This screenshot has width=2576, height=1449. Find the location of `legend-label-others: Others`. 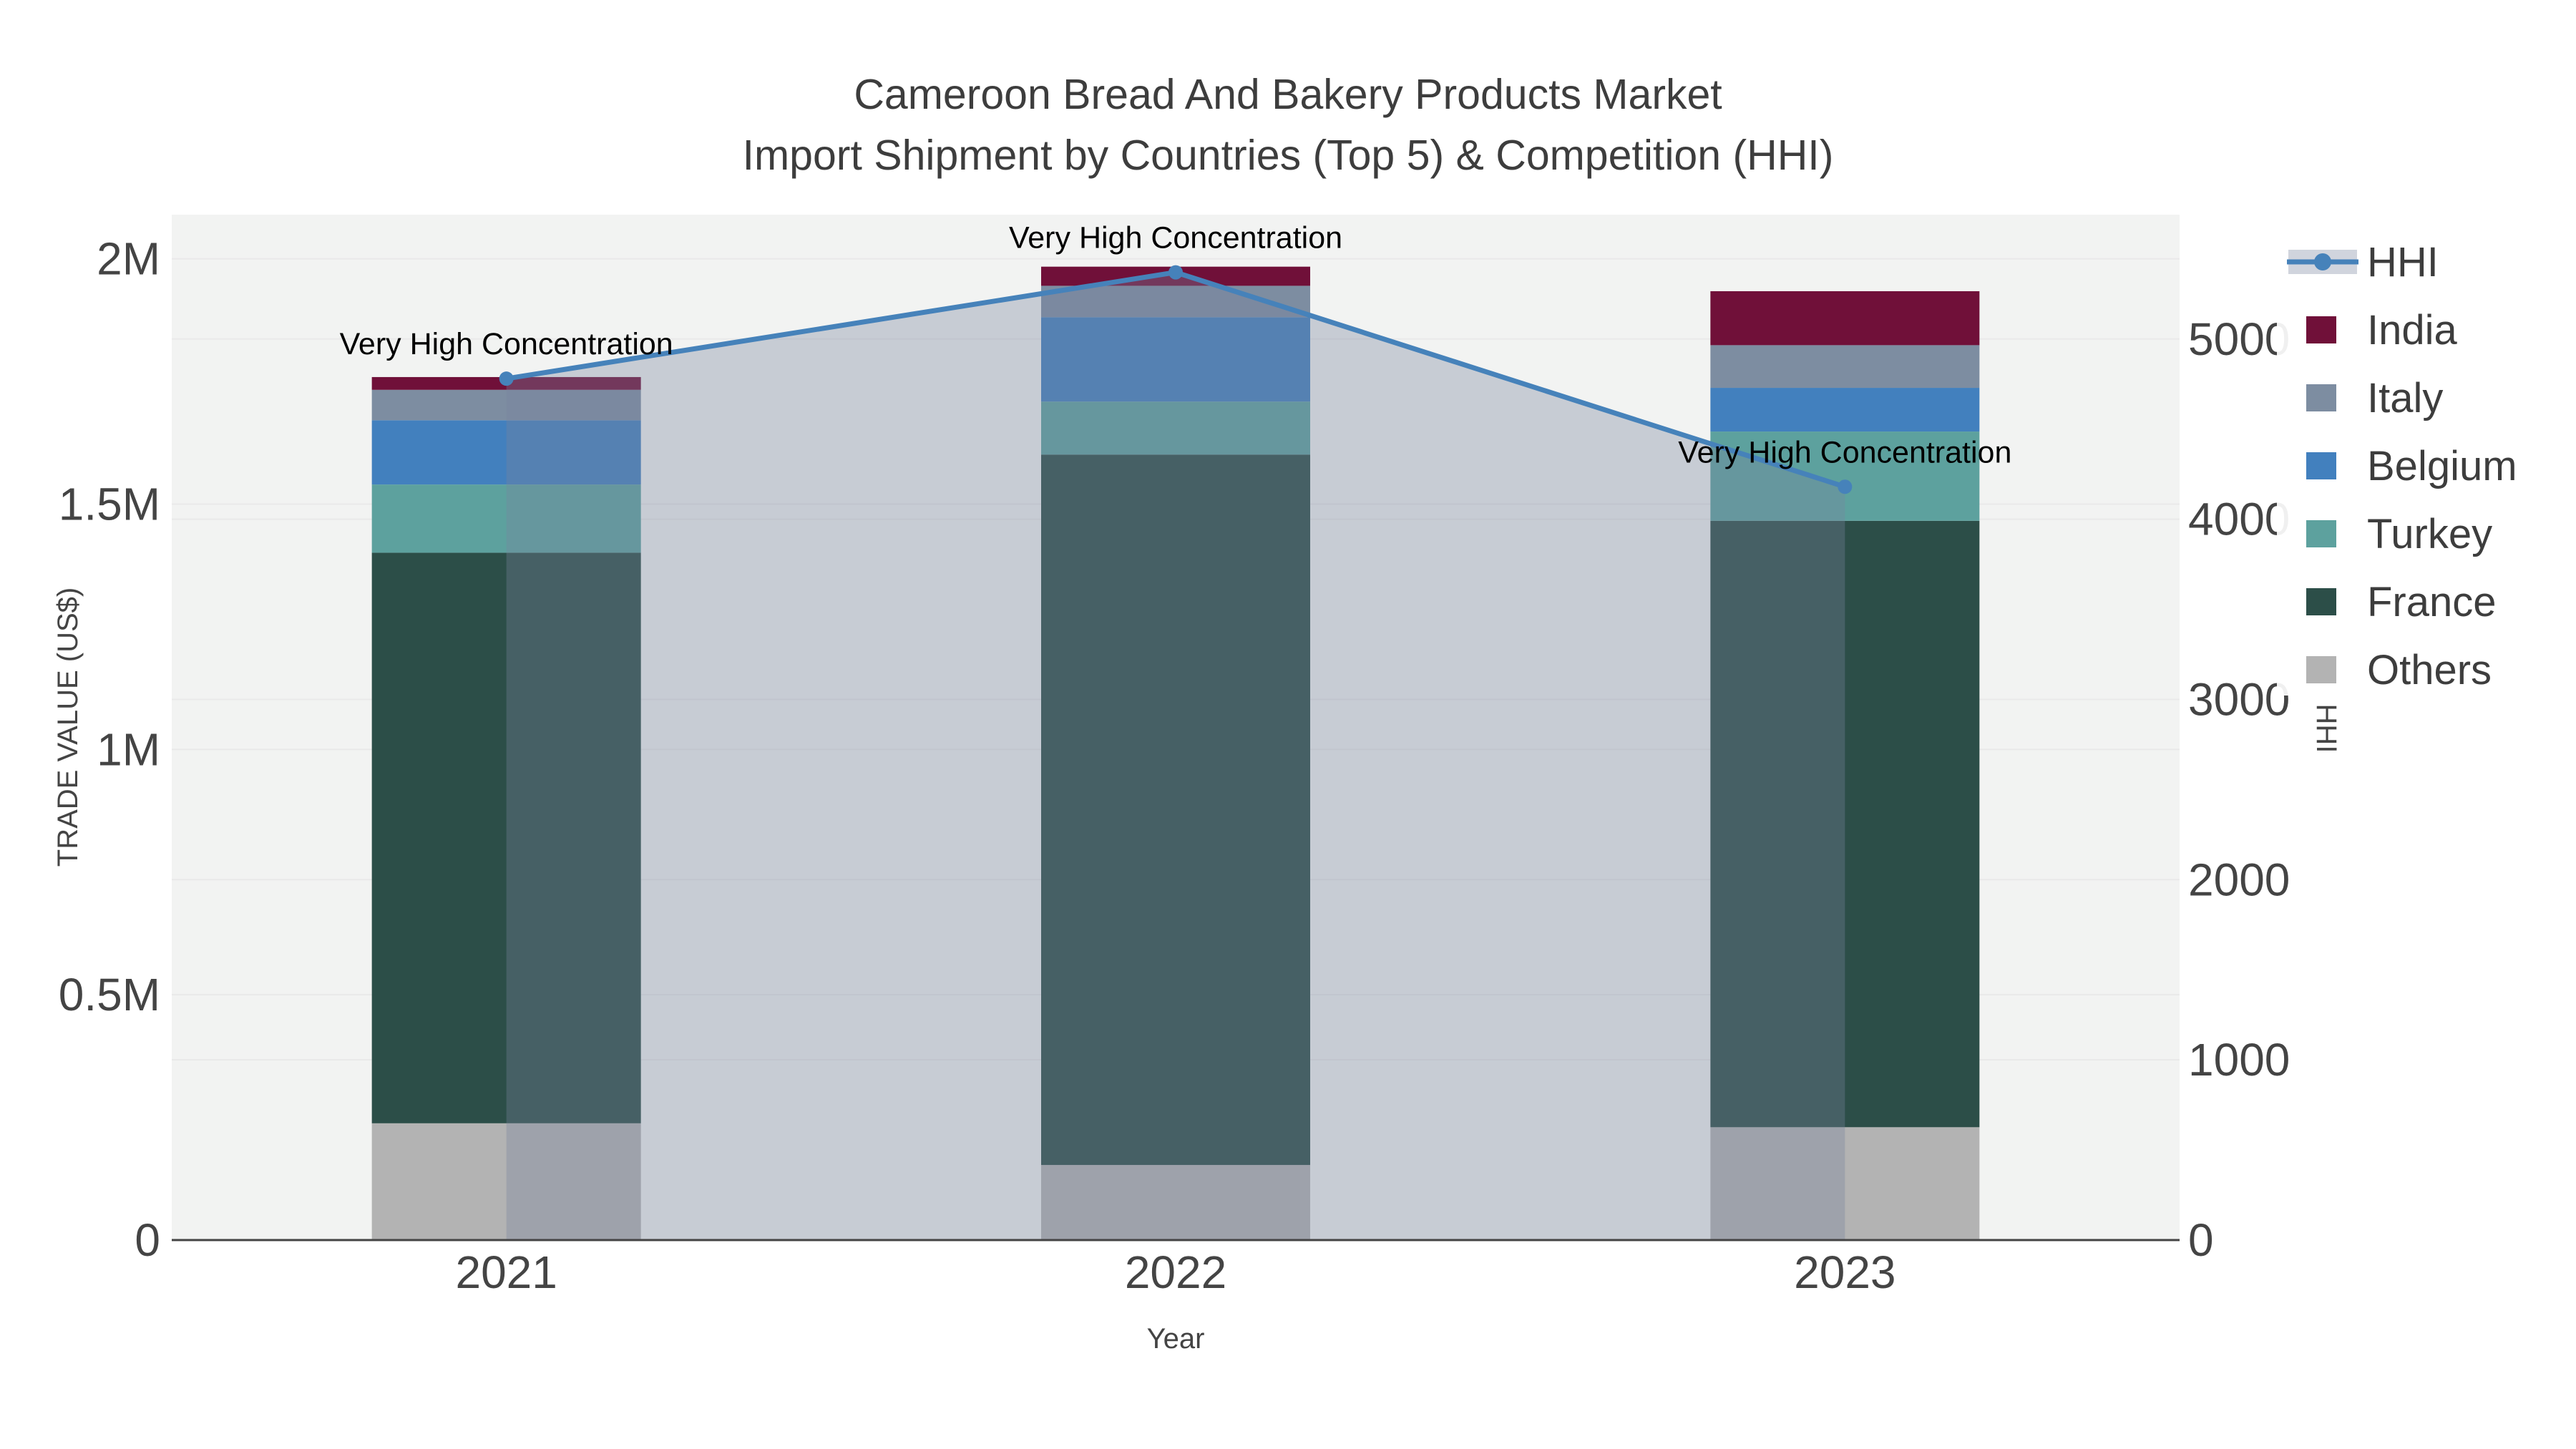

legend-label-others: Others is located at coordinates (2429, 670).